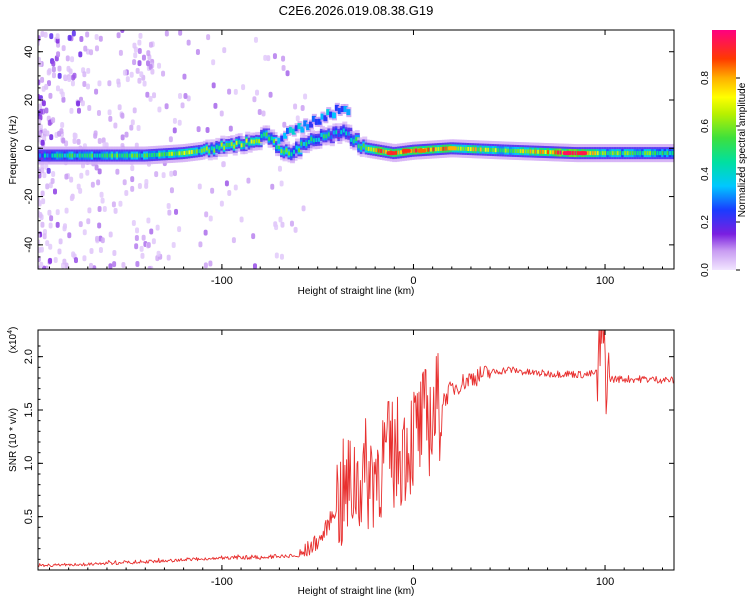 The height and width of the screenshot is (600, 750). What do you see at coordinates (356, 10) in the screenshot?
I see `chart-title: C2E6.2026.019.08.38.G19` at bounding box center [356, 10].